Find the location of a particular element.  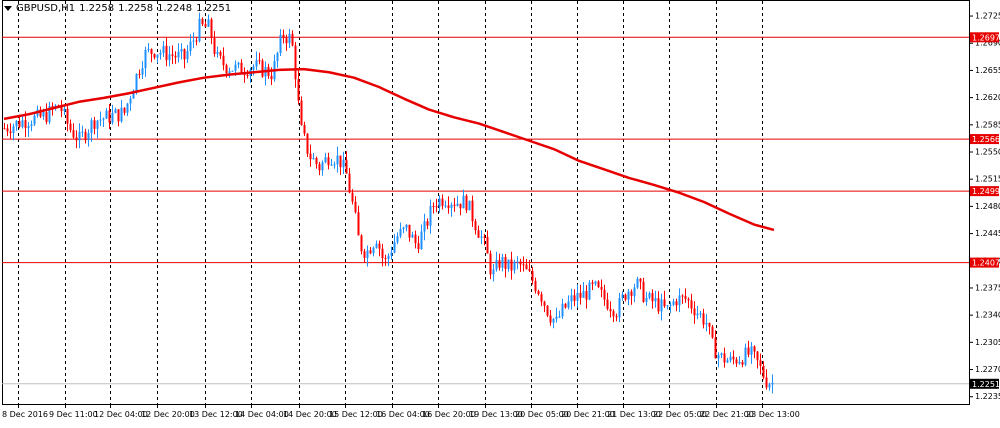

y-tick-label: 1.2550 is located at coordinates (987, 152).